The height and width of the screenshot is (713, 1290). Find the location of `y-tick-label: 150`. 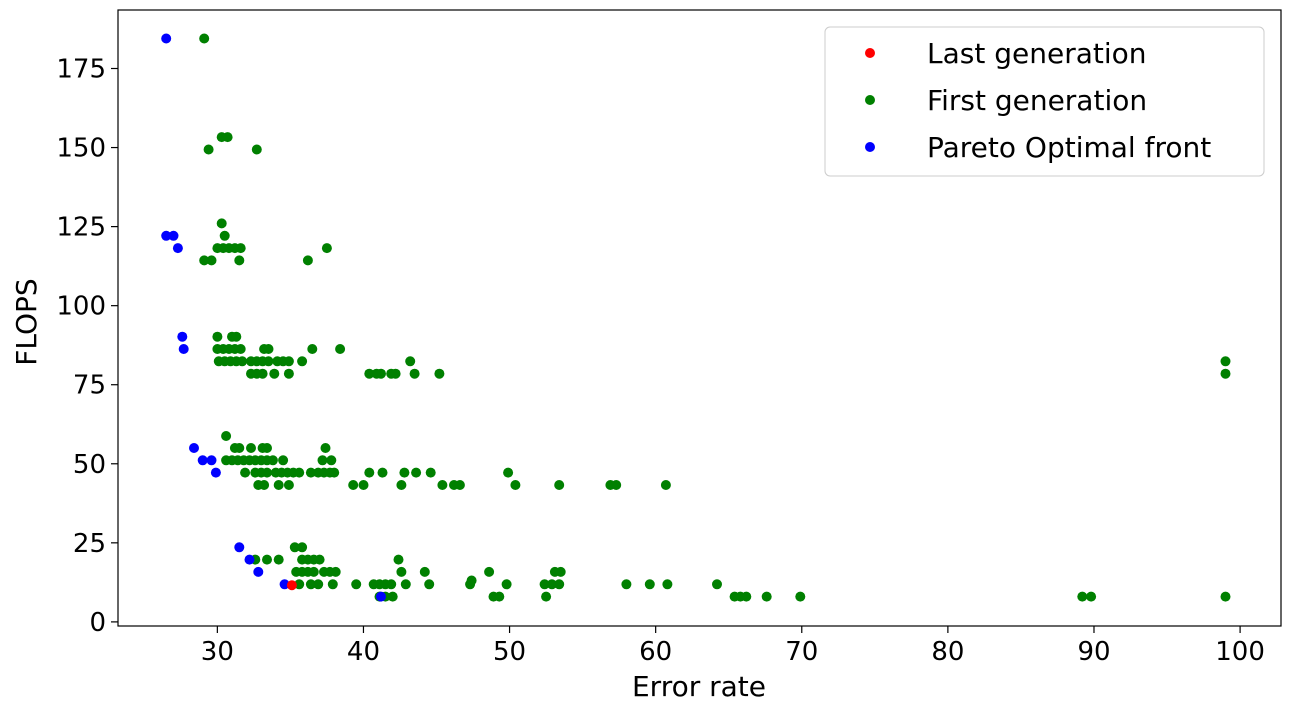

y-tick-label: 150 is located at coordinates (81, 149).